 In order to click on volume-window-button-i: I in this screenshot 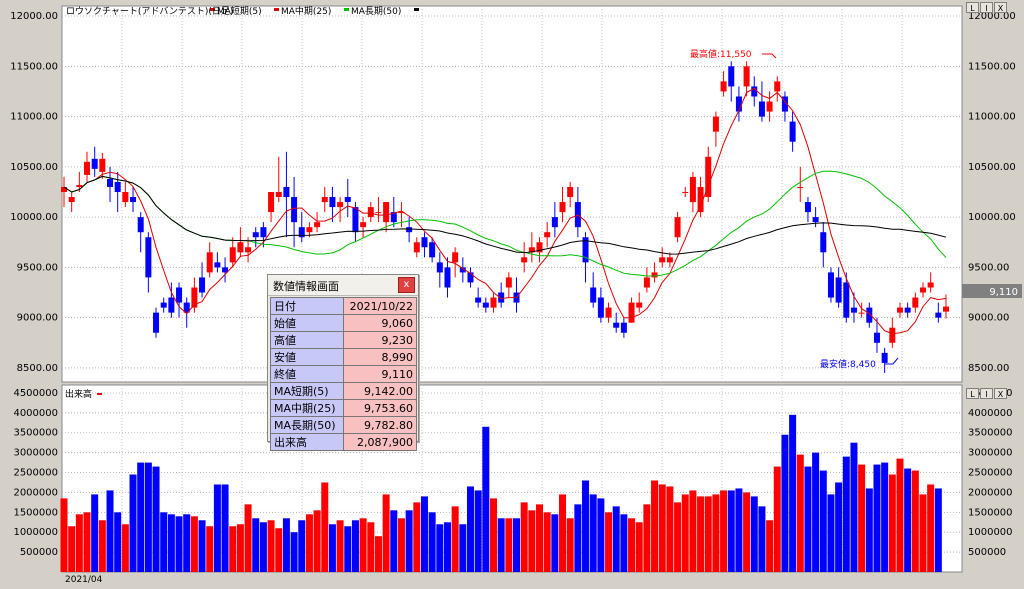, I will do `click(986, 393)`.